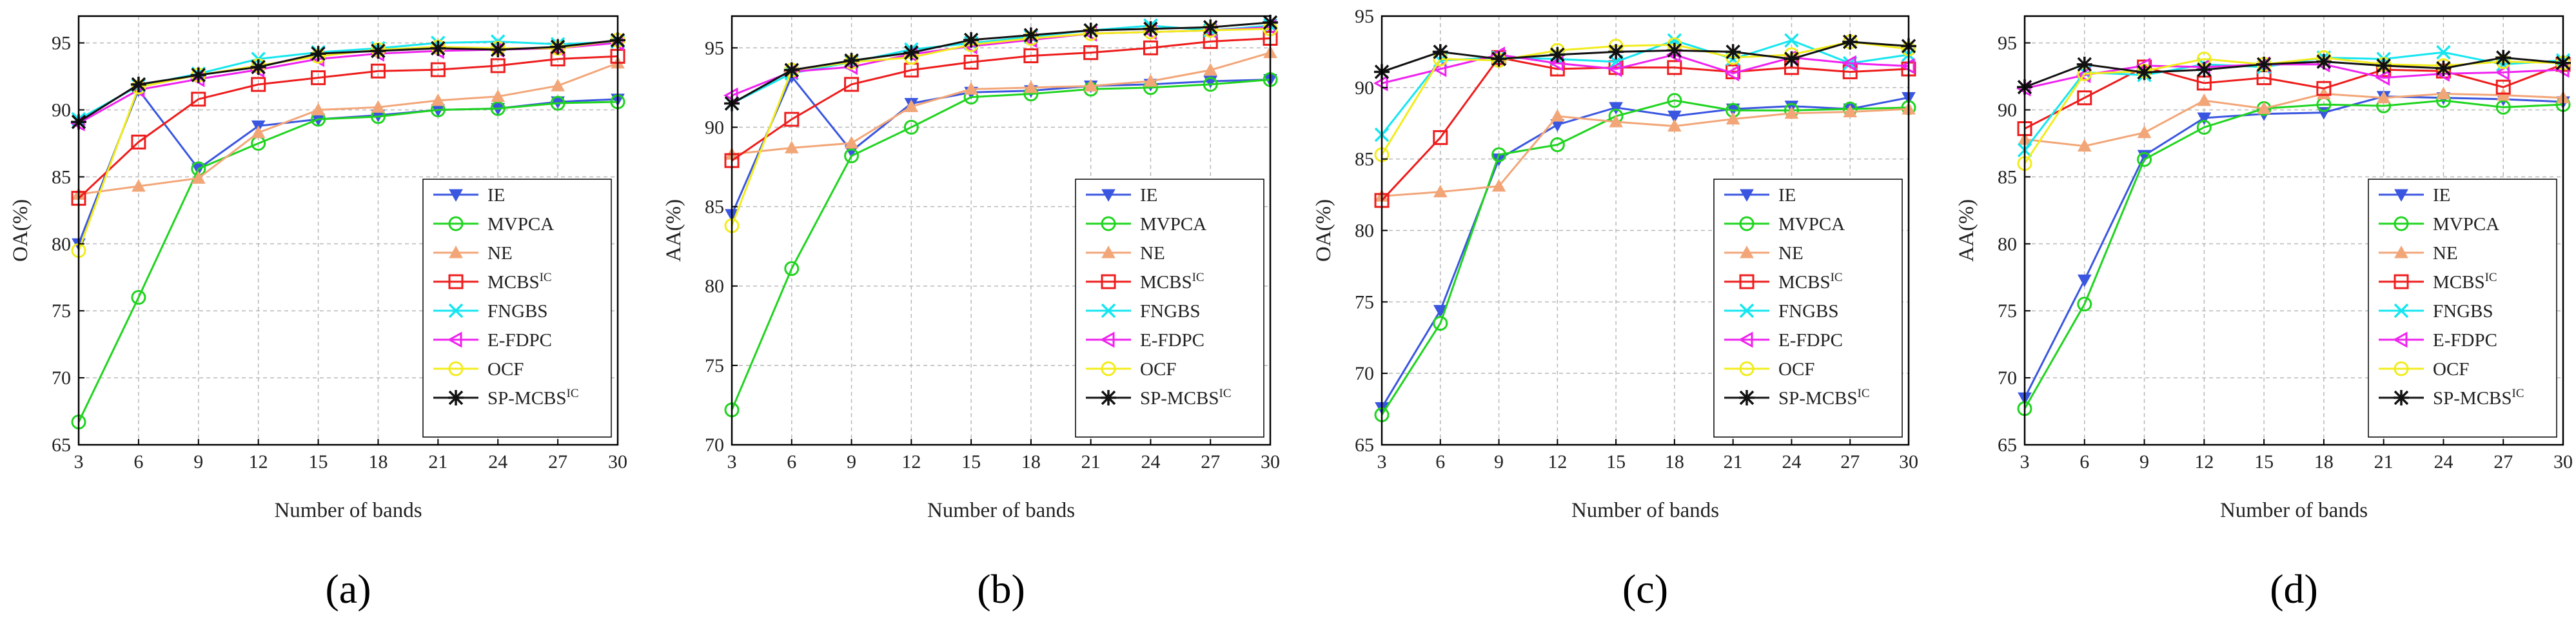 This screenshot has height=624, width=2576. What do you see at coordinates (1121, 195) in the screenshot?
I see `legend-entry: IE` at bounding box center [1121, 195].